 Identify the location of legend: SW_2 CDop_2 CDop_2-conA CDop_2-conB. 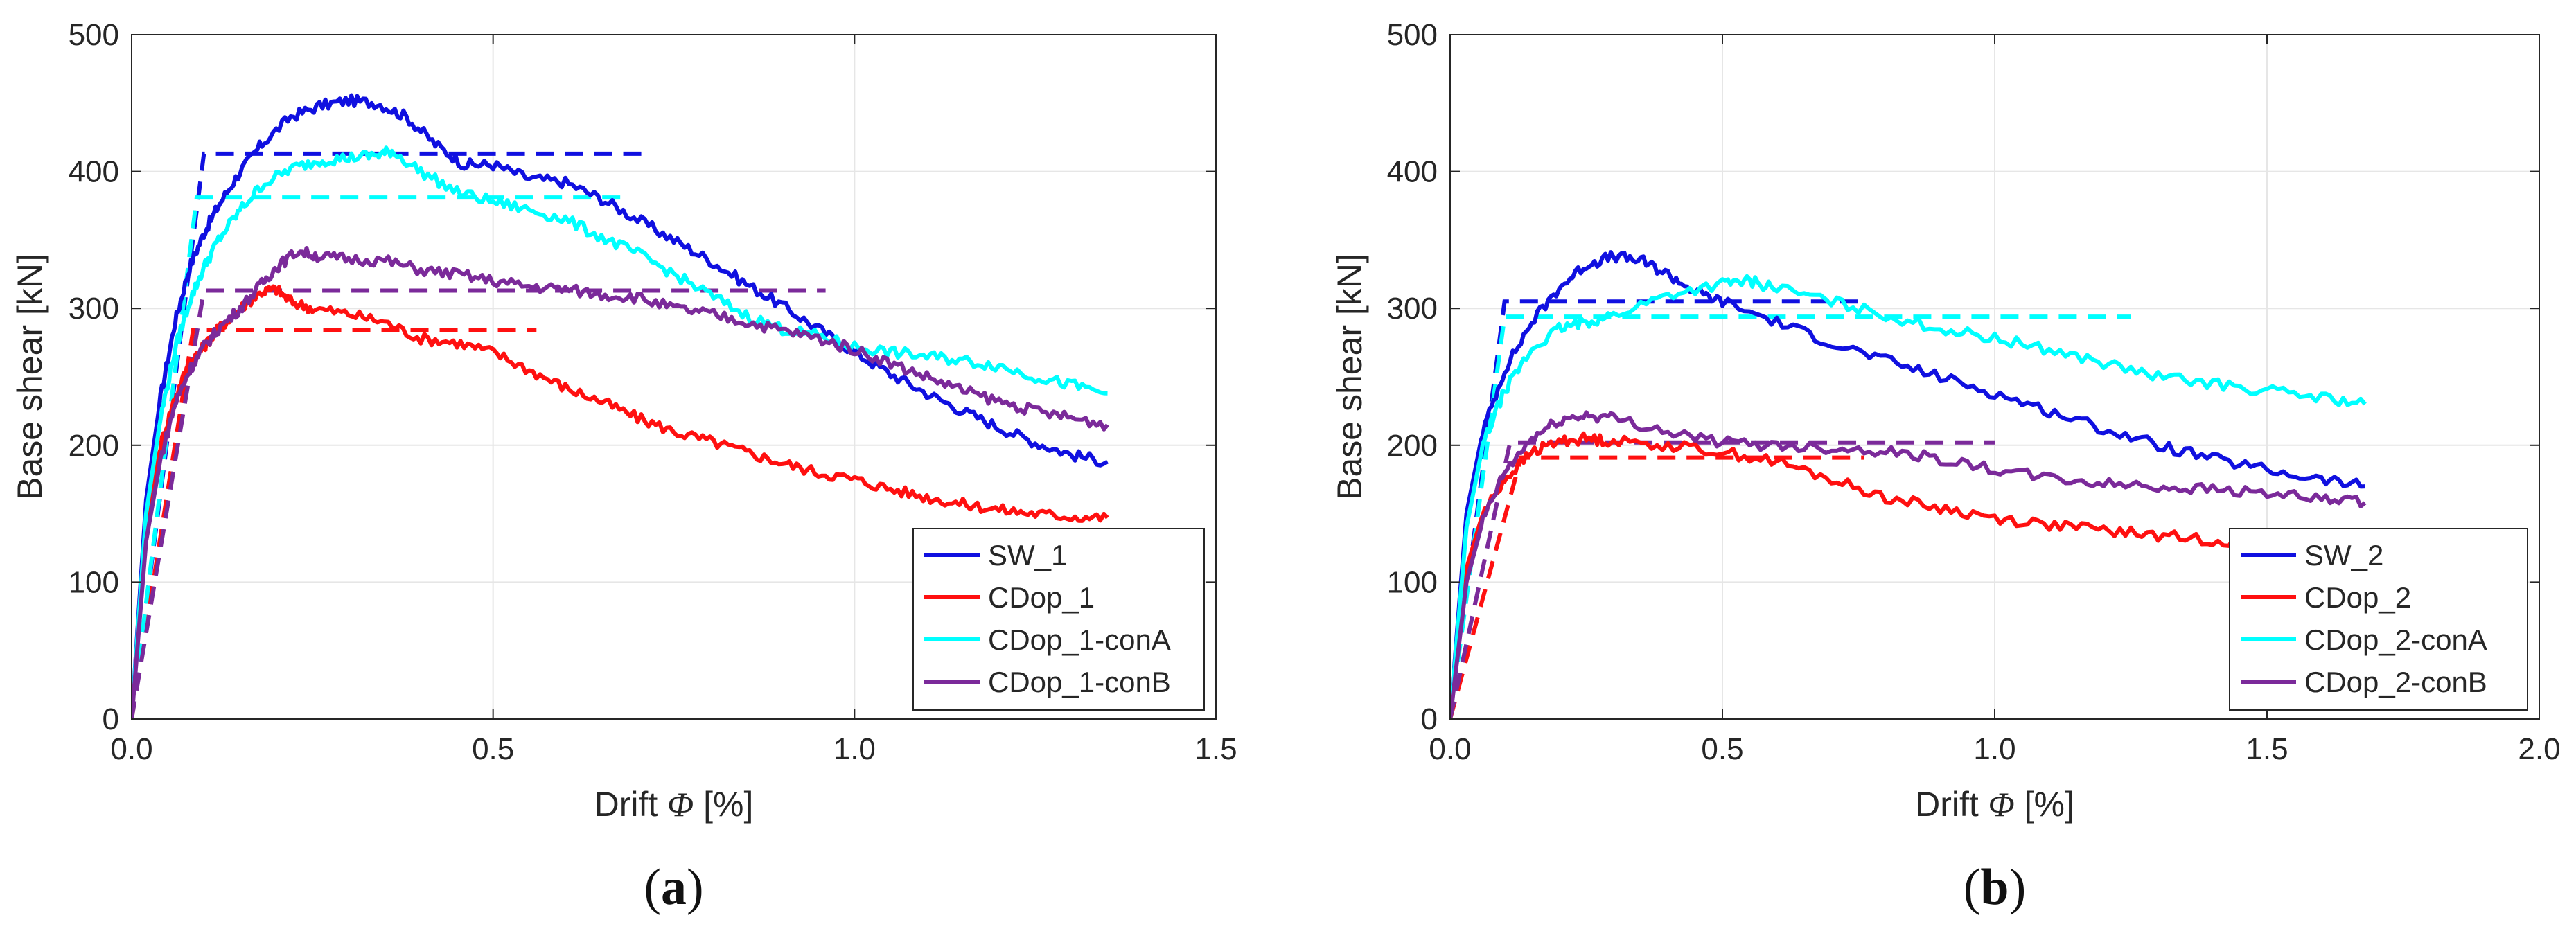
(2378, 619).